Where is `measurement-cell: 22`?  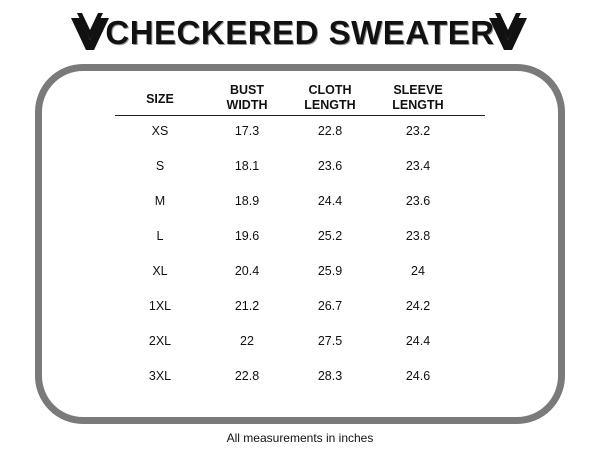 measurement-cell: 22 is located at coordinates (247, 341).